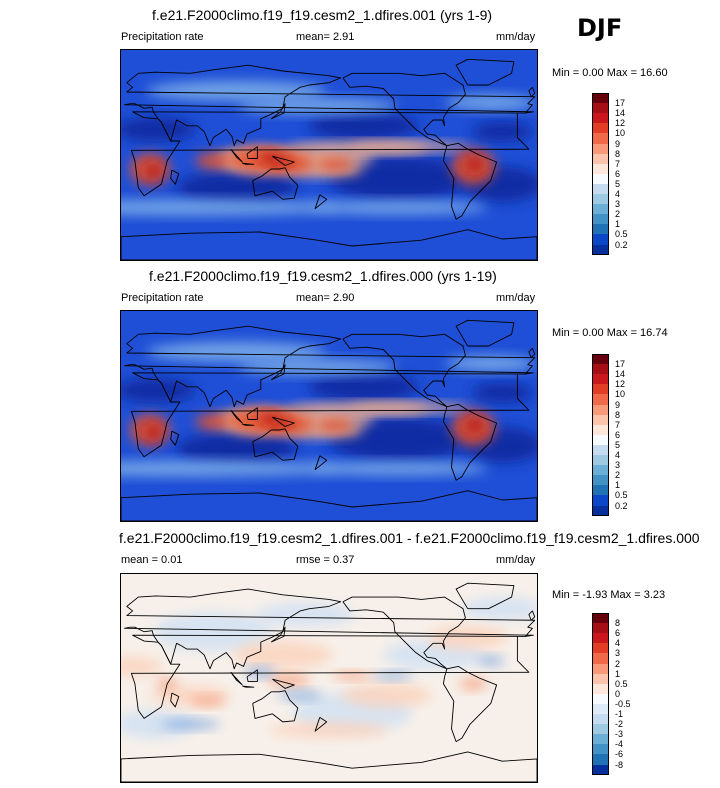 This screenshot has height=788, width=720. I want to click on panel-2-center-label: mean= 2.90, so click(325, 298).